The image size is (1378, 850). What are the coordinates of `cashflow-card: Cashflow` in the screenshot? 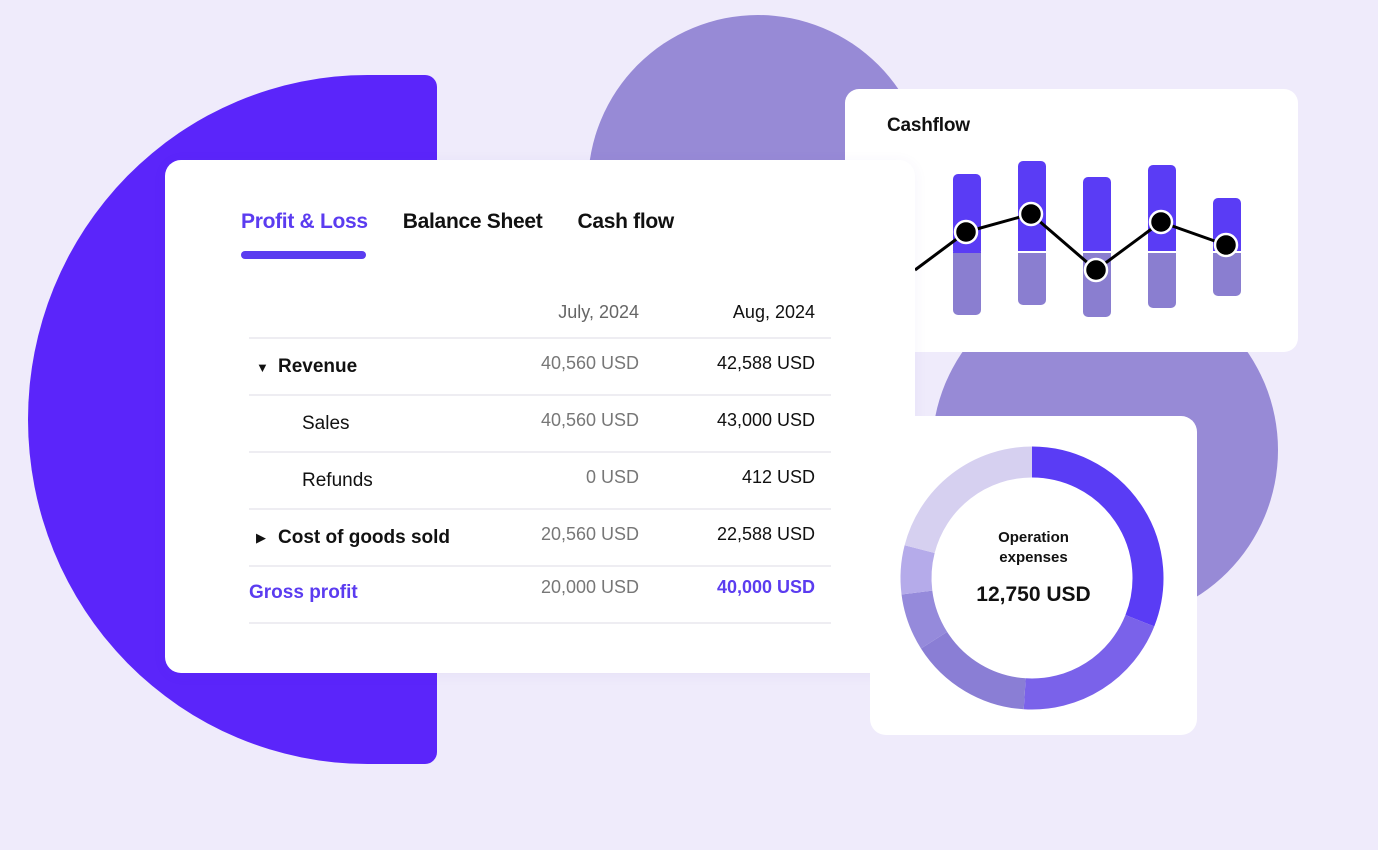 It's located at (1071, 220).